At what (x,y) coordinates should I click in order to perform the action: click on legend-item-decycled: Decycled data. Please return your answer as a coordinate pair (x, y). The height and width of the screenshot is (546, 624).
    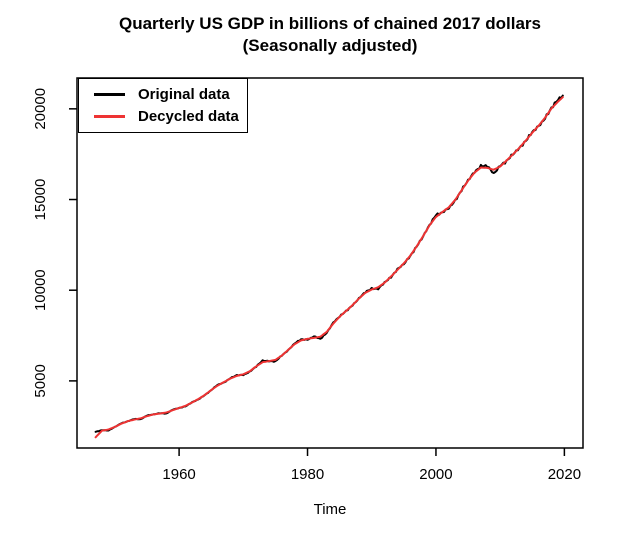
    Looking at the image, I should click on (170, 116).